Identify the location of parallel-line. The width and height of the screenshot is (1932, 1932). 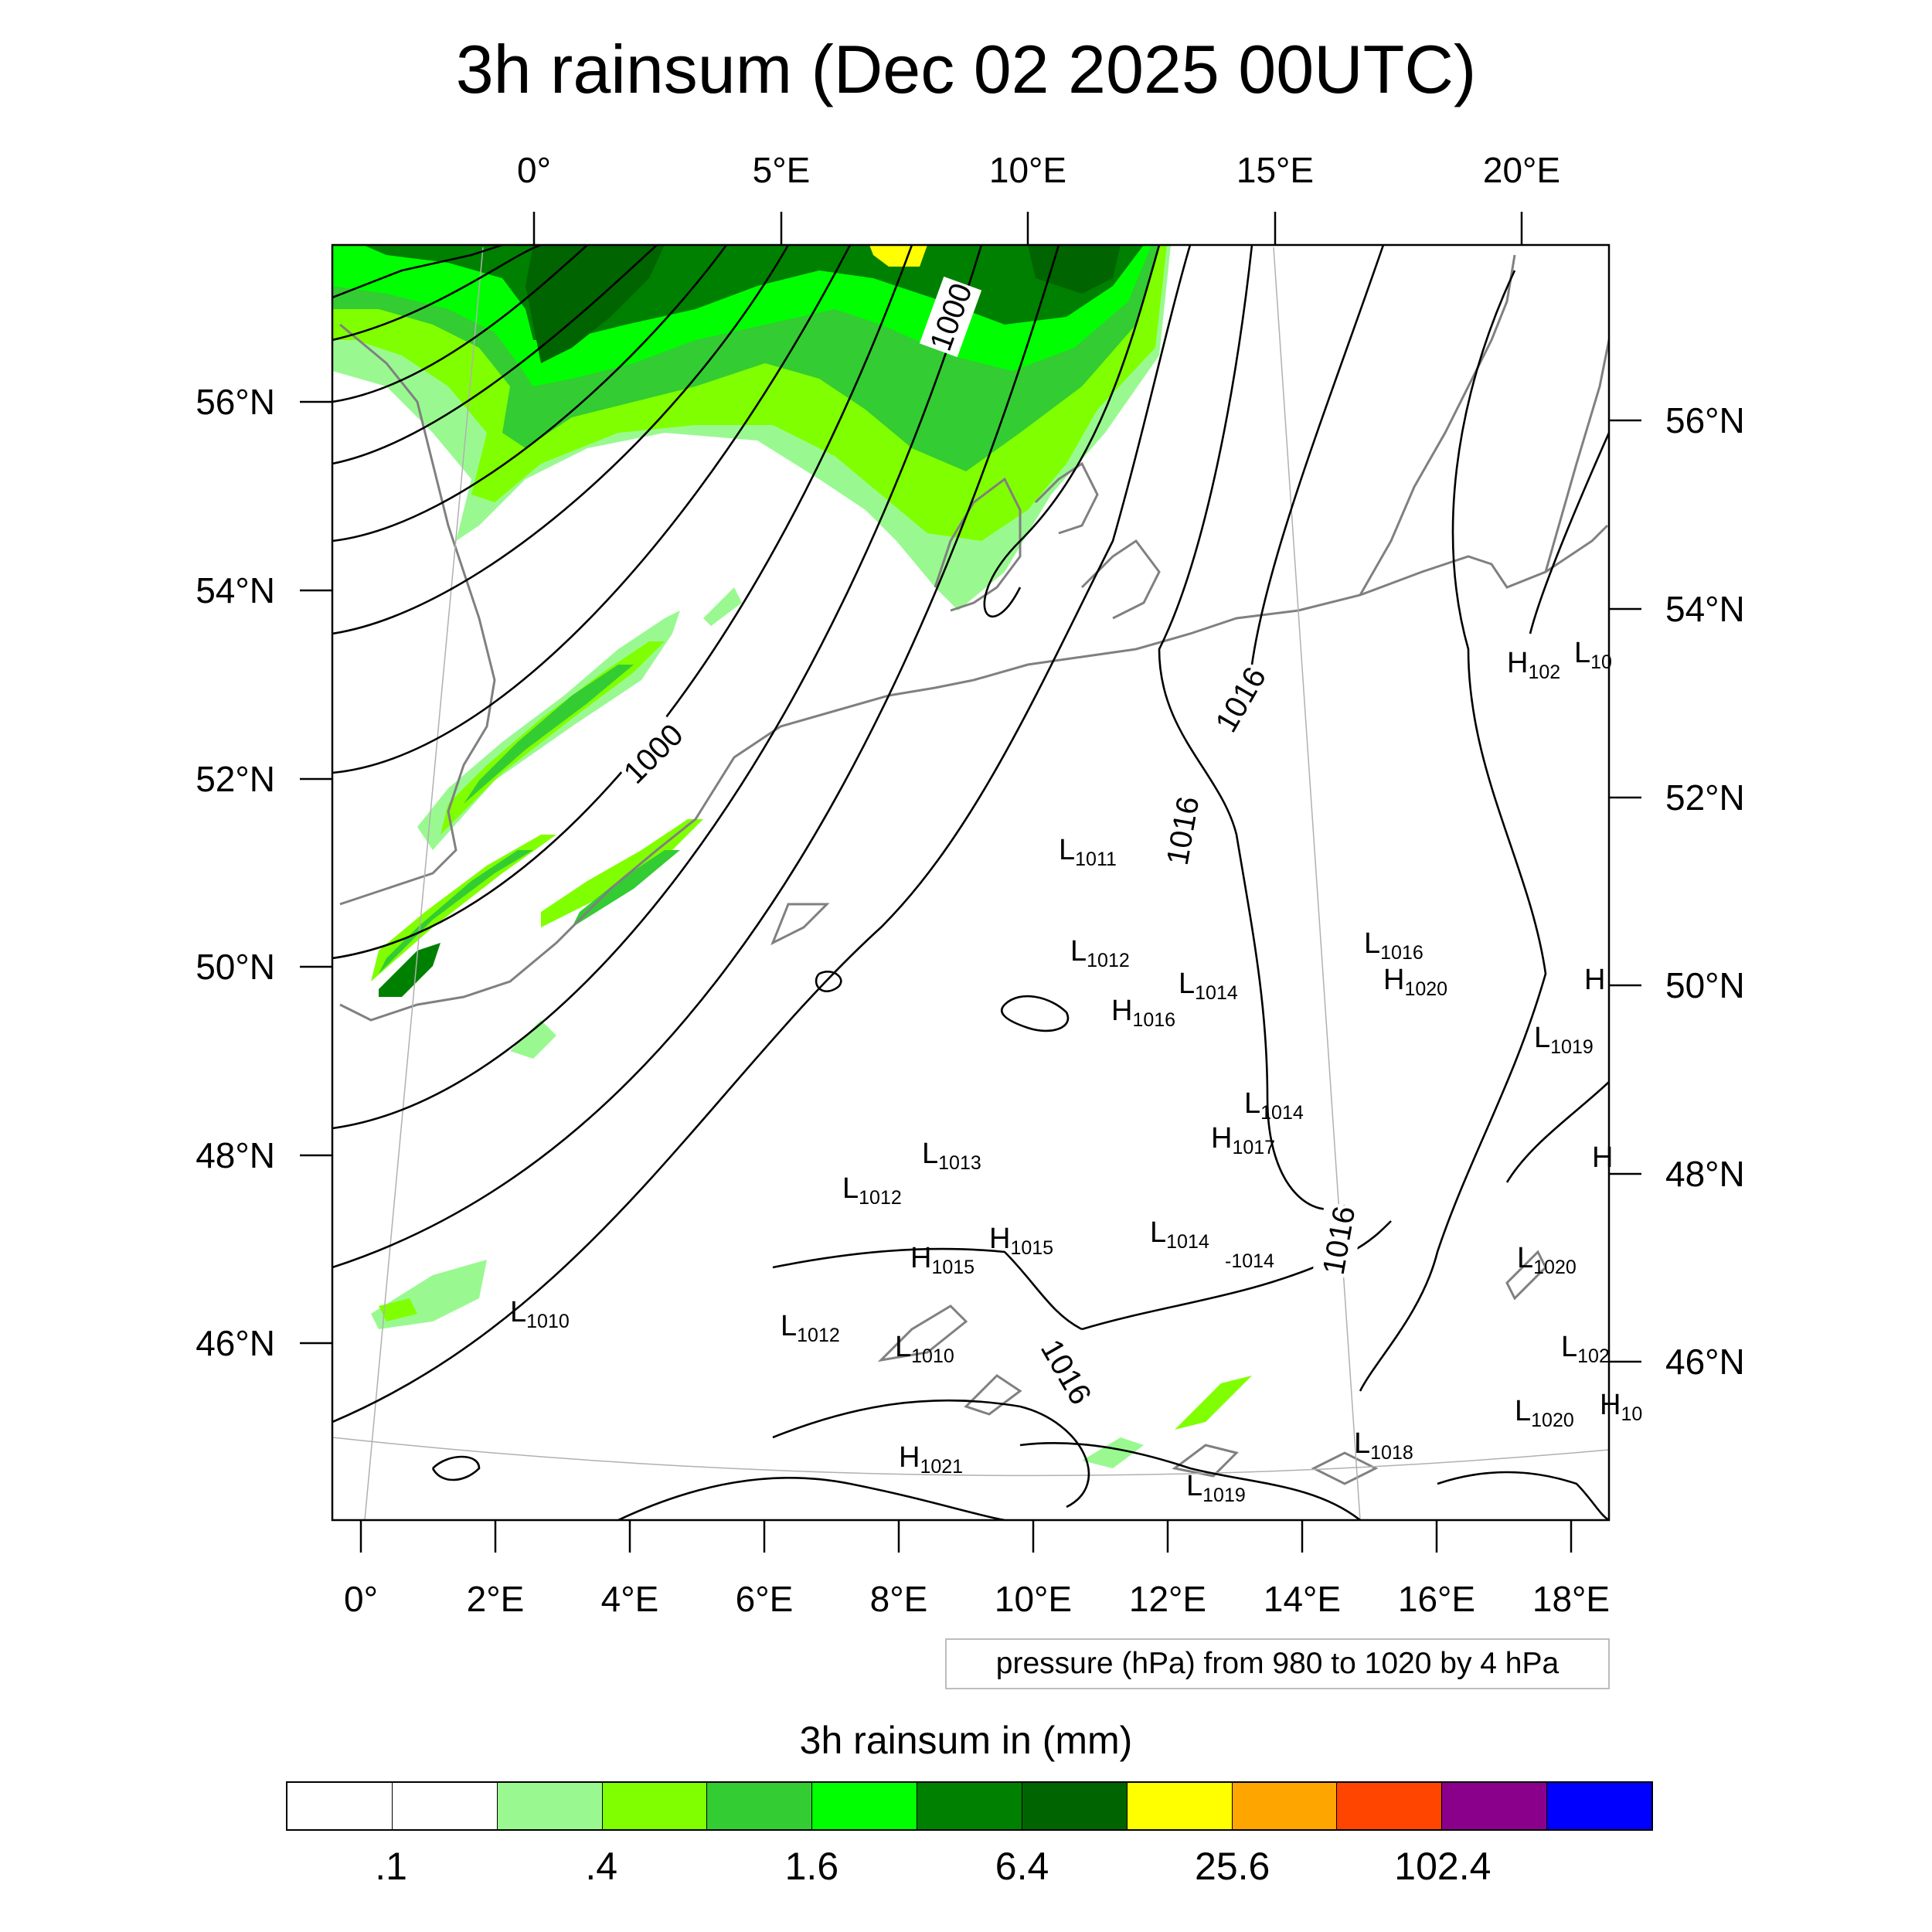
(971, 1457).